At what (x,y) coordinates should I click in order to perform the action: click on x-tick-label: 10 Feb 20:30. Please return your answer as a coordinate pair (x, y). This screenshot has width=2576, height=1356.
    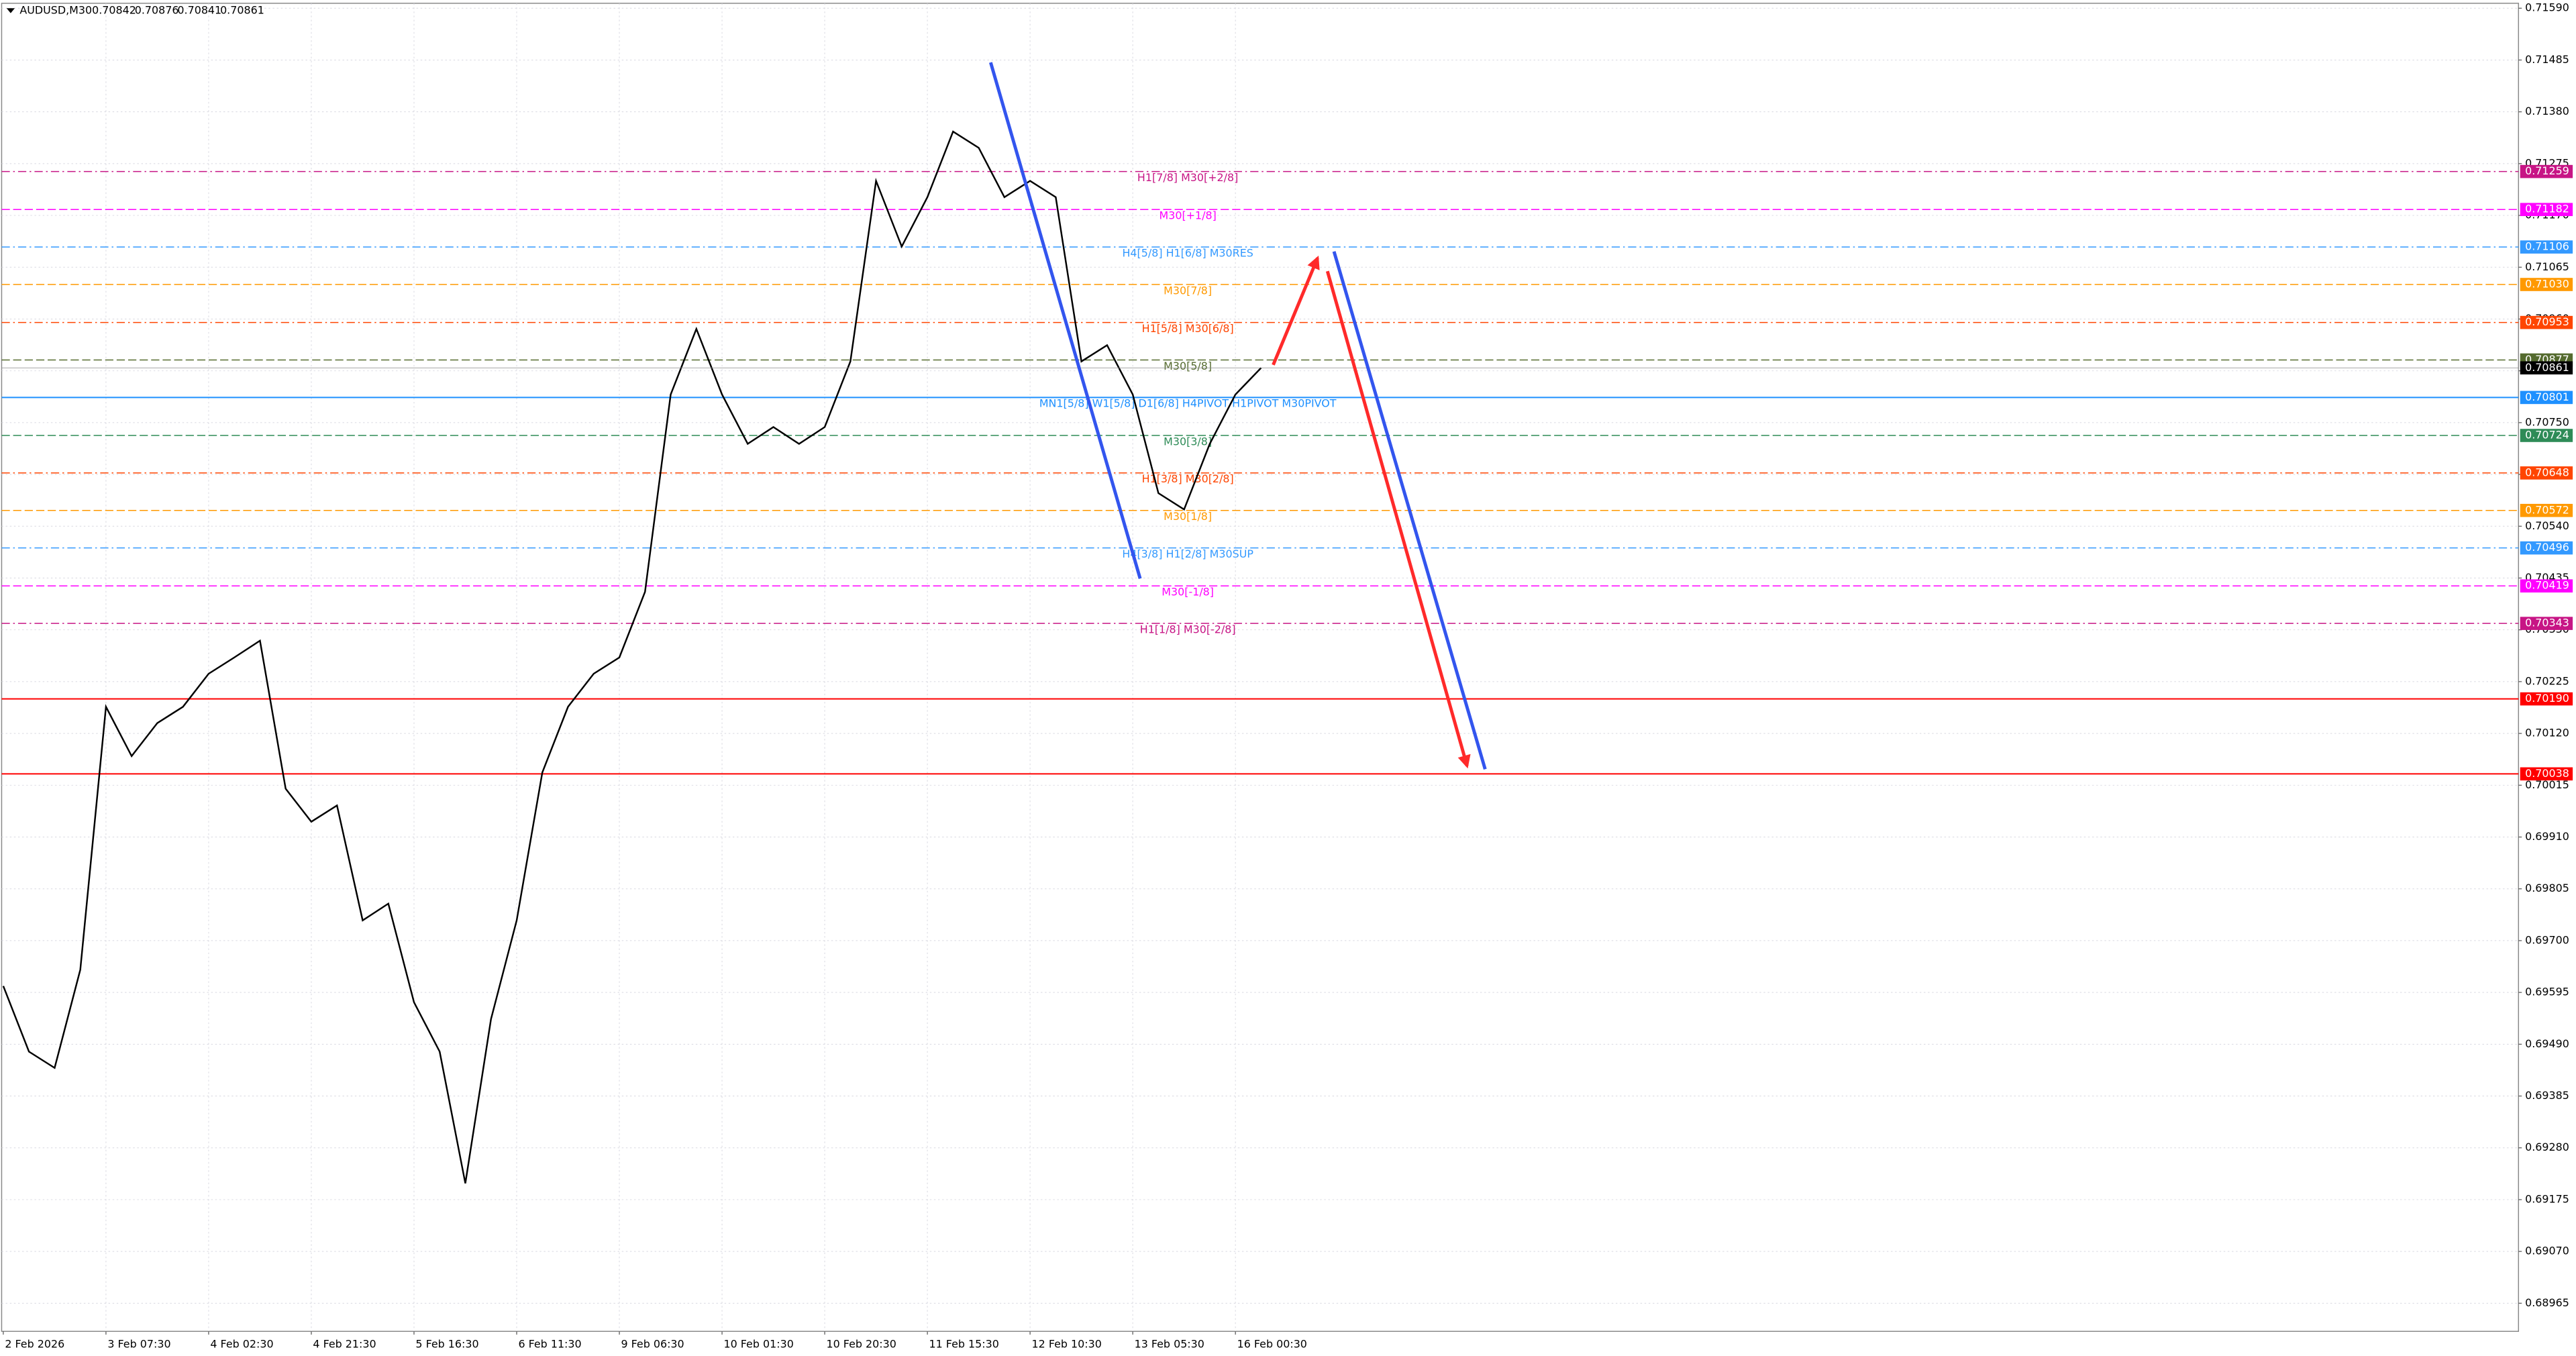
    Looking at the image, I should click on (861, 1343).